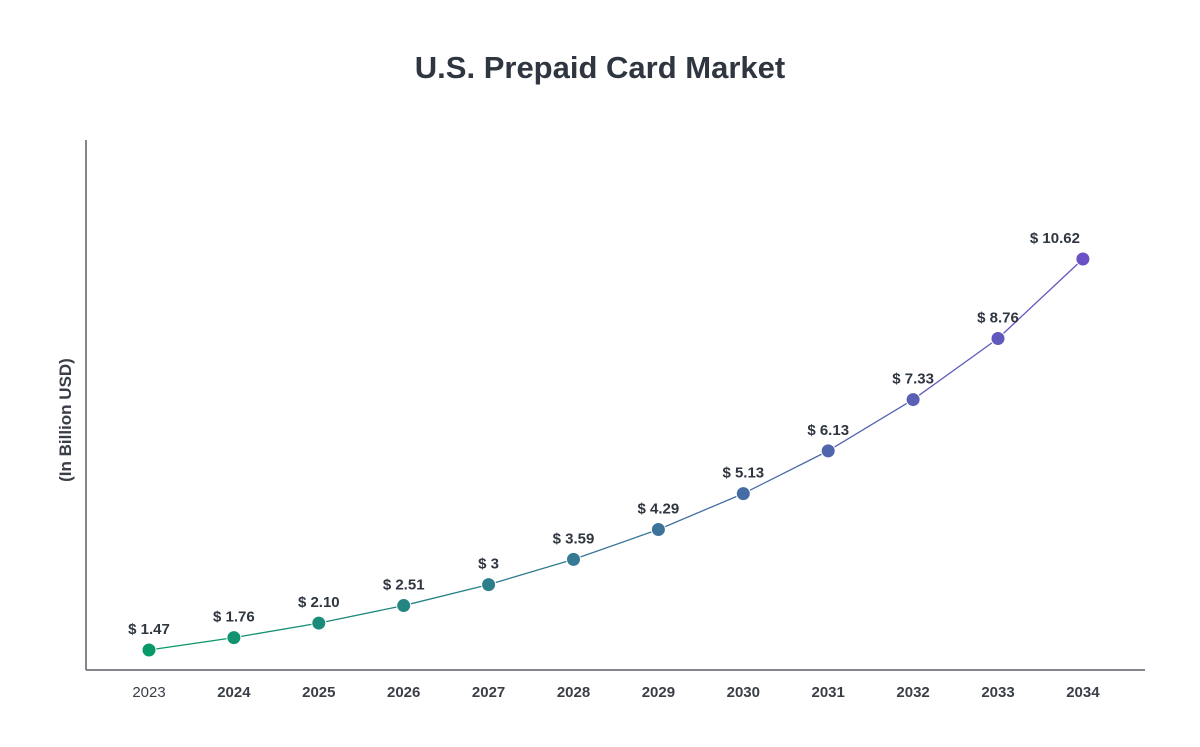  Describe the element at coordinates (600, 67) in the screenshot. I see `chart-title: U.S. Prepaid Card Market` at that location.